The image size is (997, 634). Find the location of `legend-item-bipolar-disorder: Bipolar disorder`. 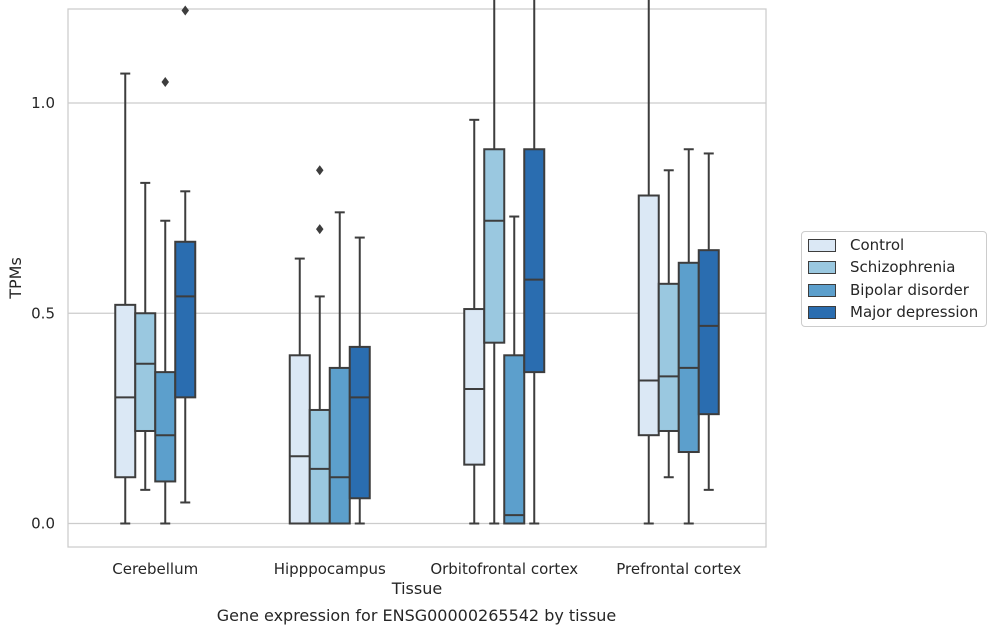

legend-item-bipolar-disorder: Bipolar disorder is located at coordinates (888, 290).